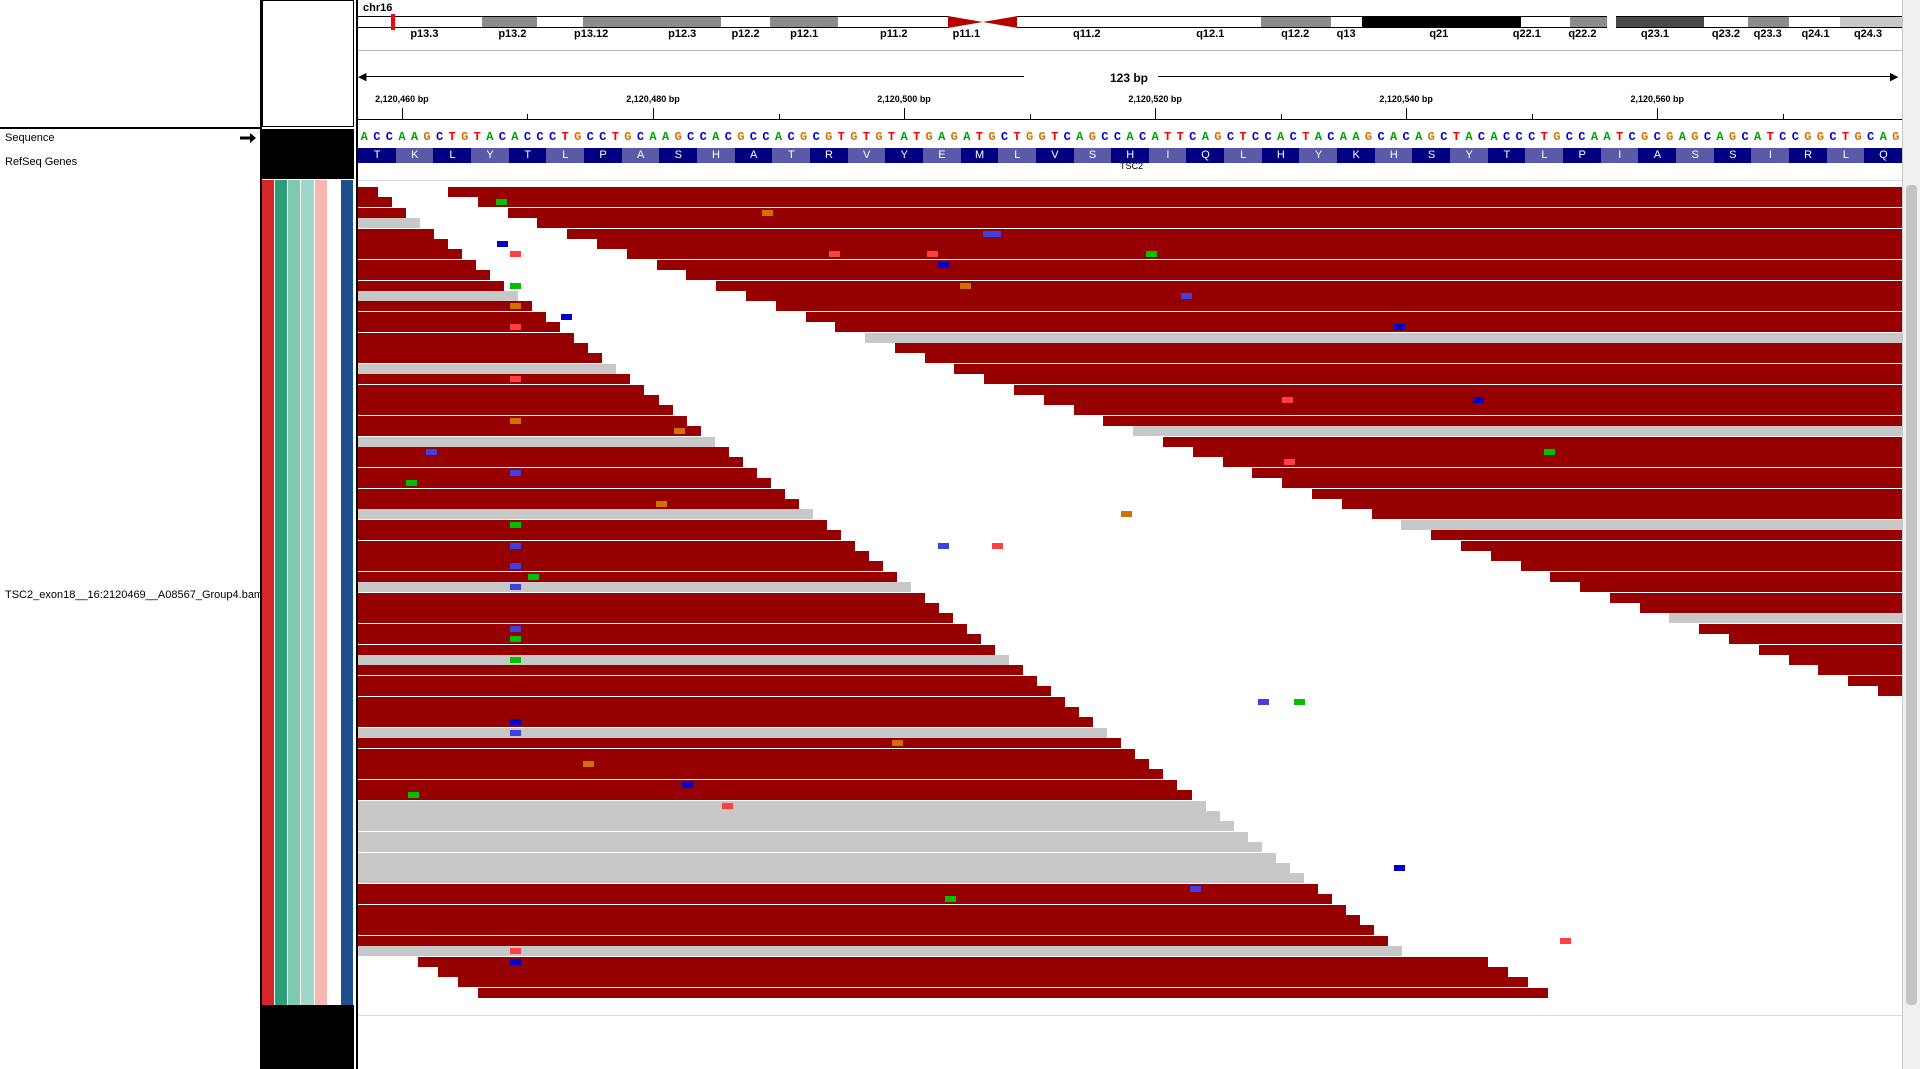 This screenshot has height=1069, width=1920. I want to click on sequence-track-label: Sequence, so click(30, 138).